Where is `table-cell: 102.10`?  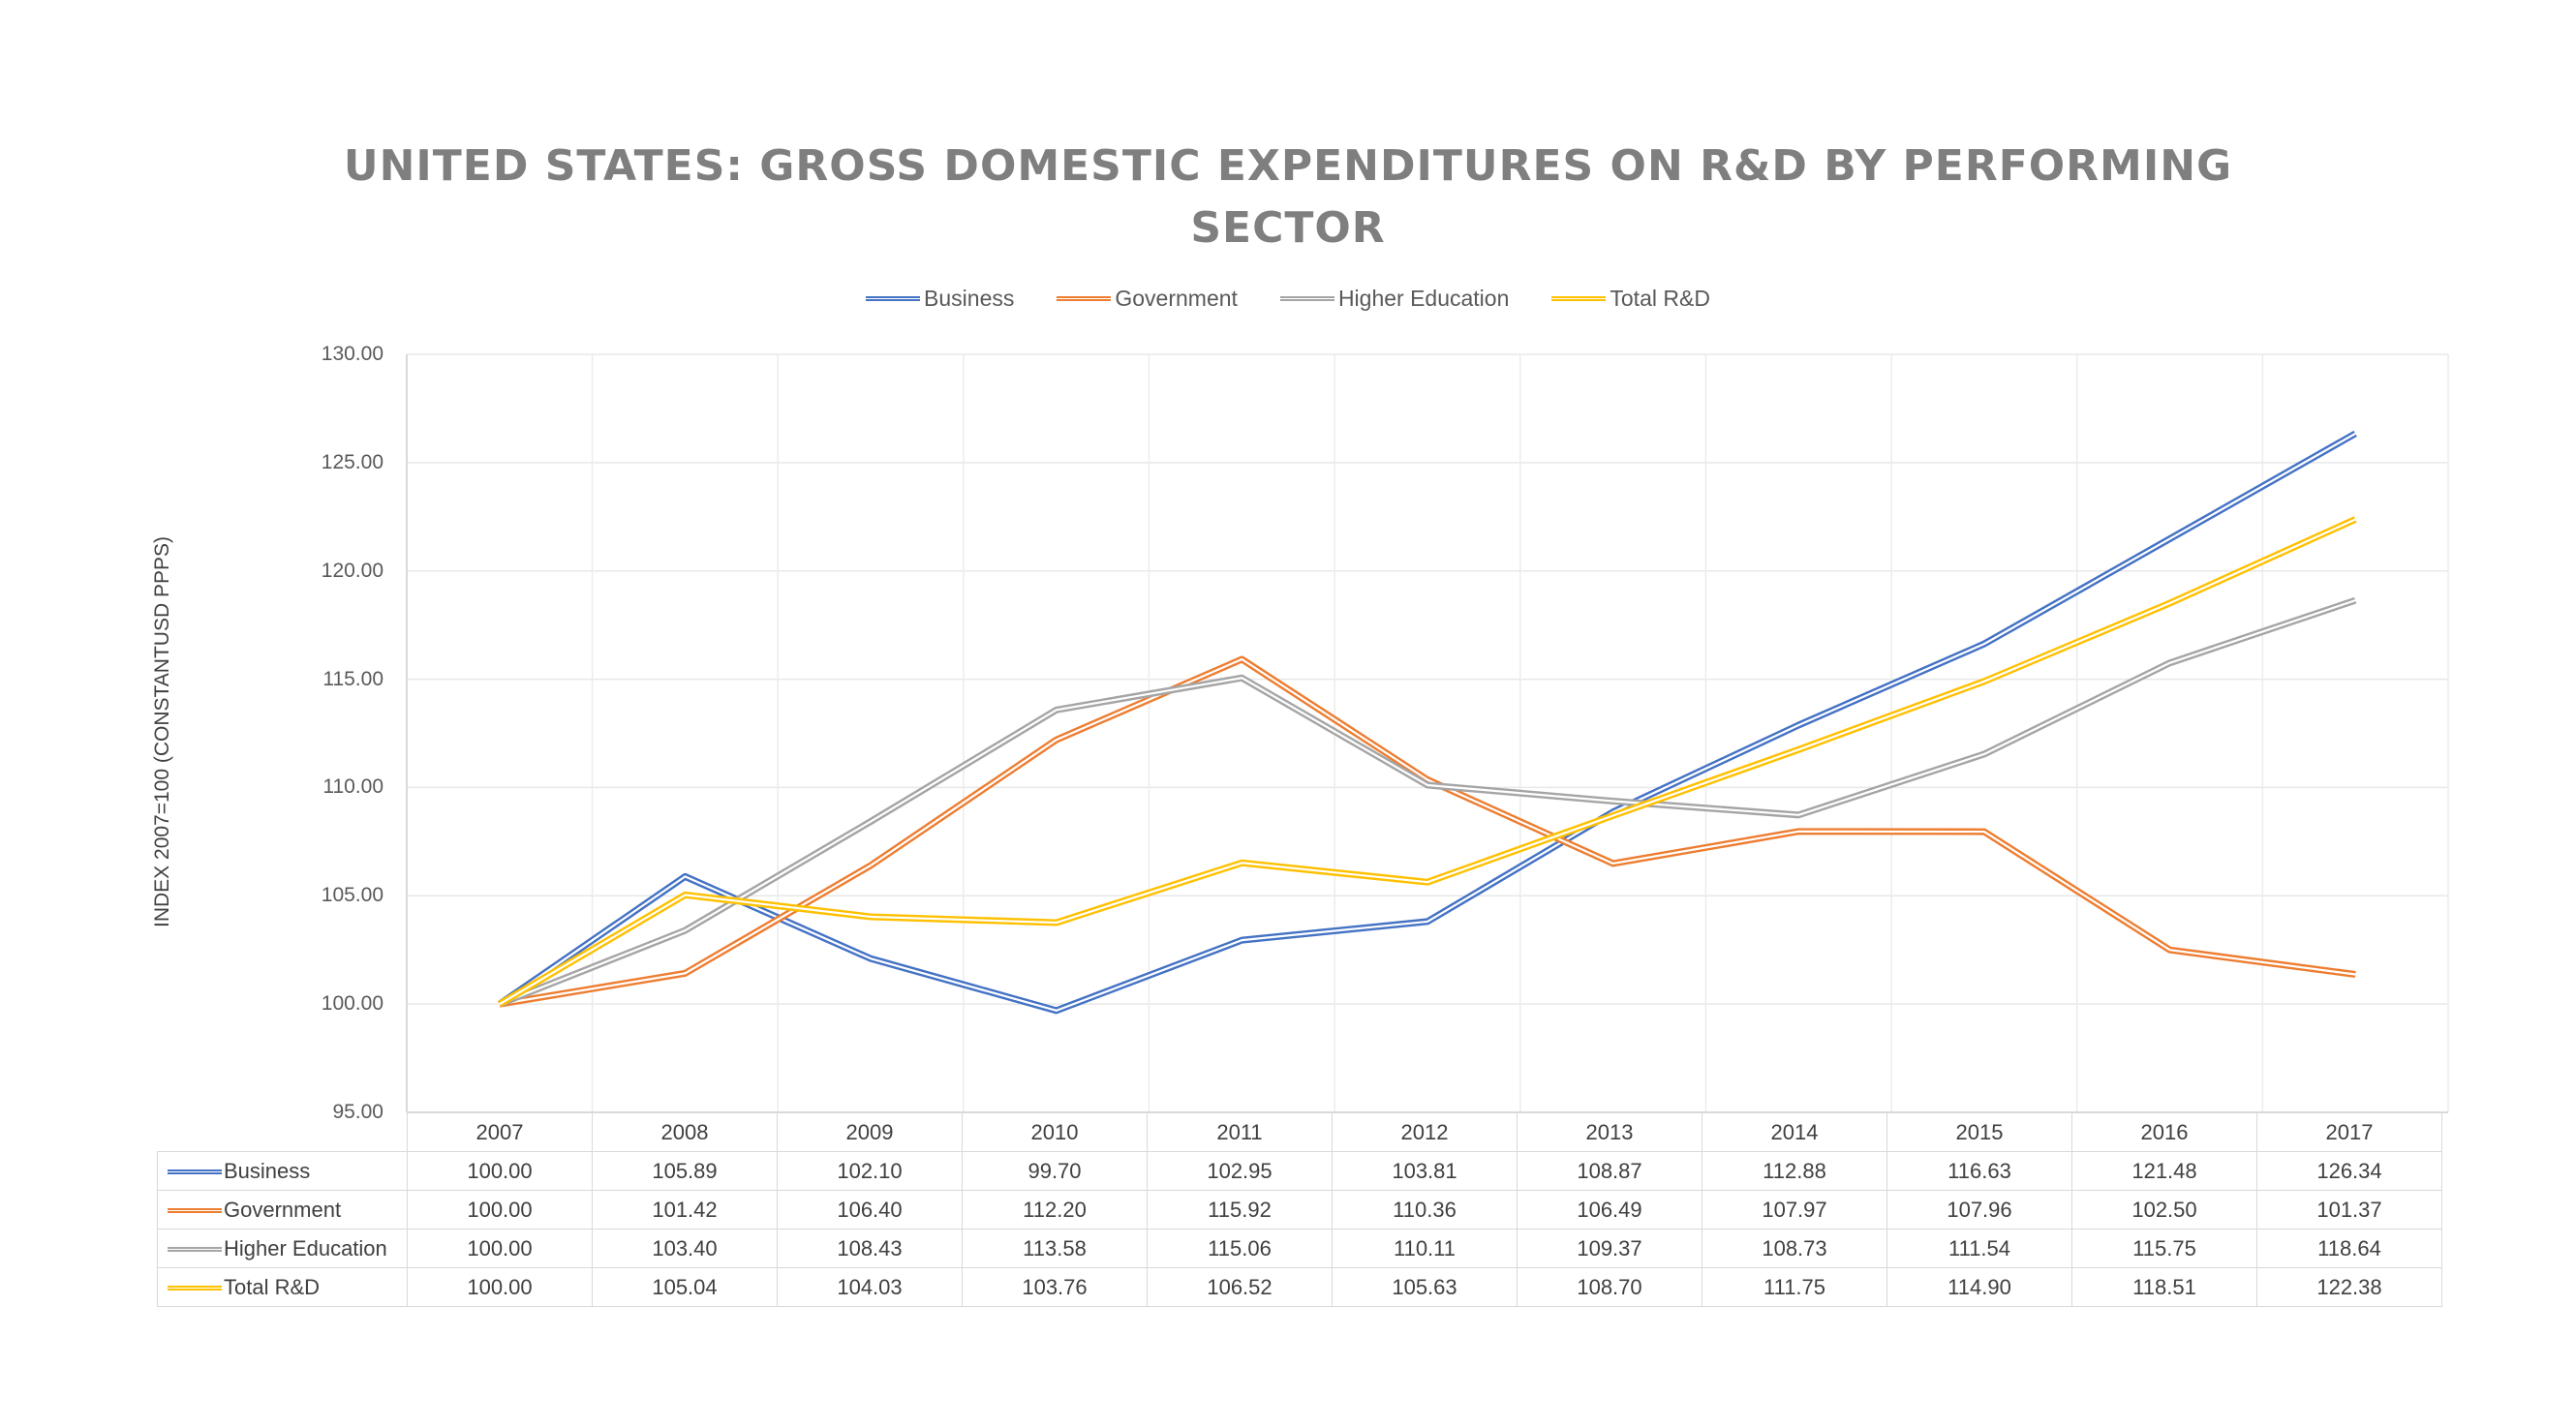
table-cell: 102.10 is located at coordinates (870, 1171).